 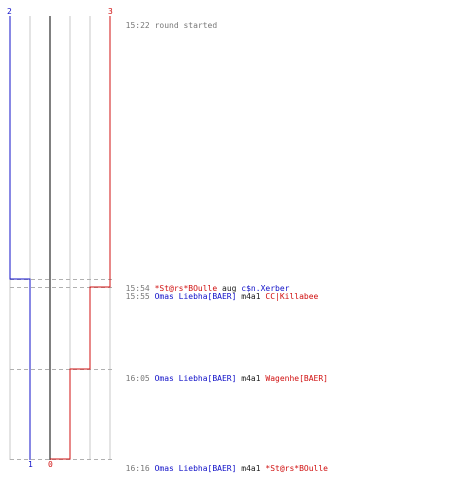 I want to click on killer-name: *St@rs*BOulle, so click(x=186, y=288).